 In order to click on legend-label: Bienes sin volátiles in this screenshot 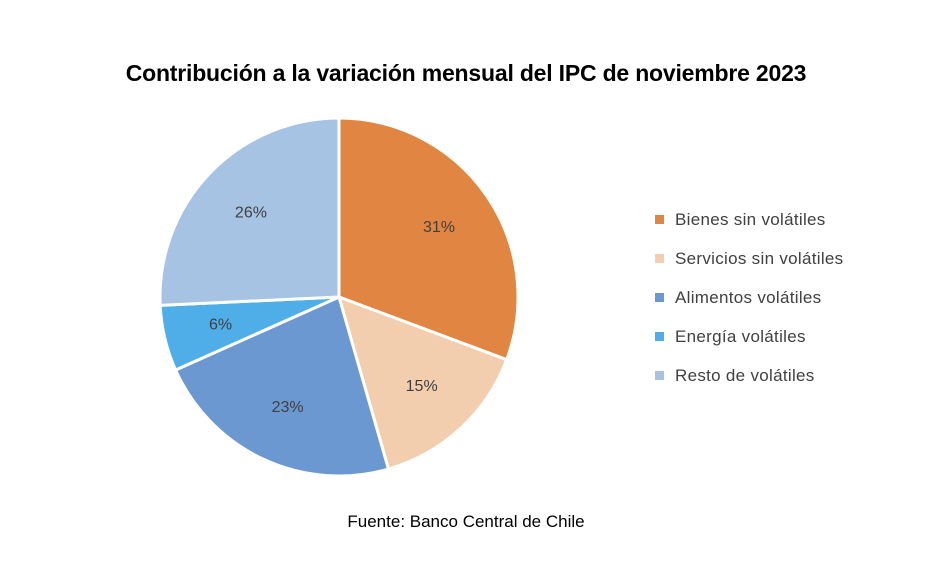, I will do `click(750, 219)`.